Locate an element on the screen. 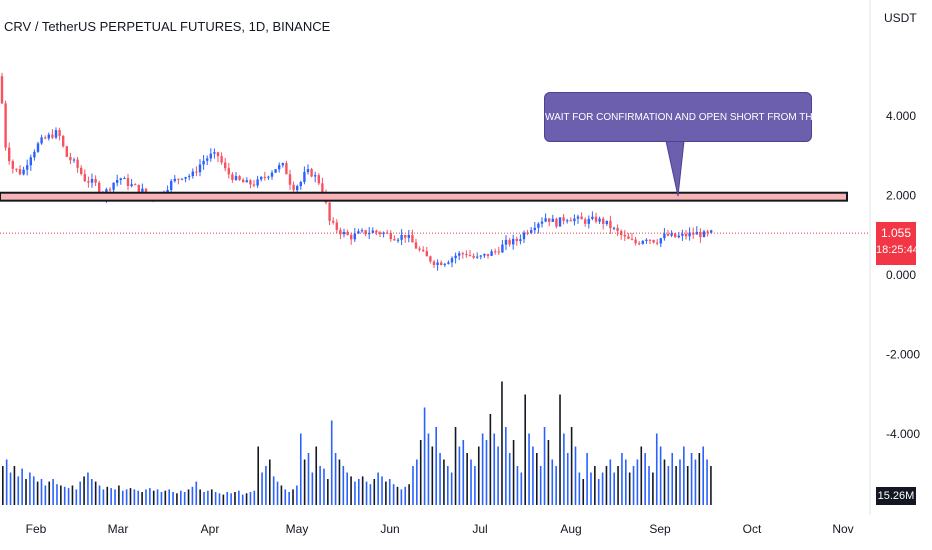  bar-countdown: 18:25:44 is located at coordinates (897, 250).